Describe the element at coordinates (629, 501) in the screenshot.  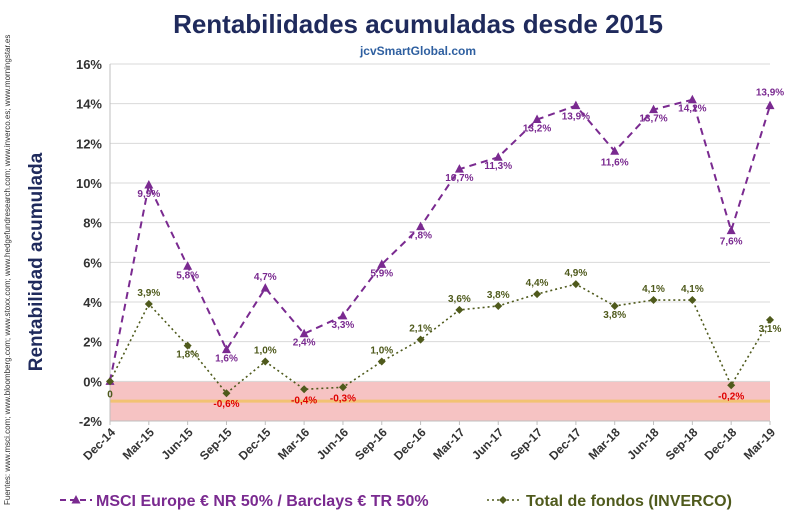
I see `legend-label-inverco: Total de fondos (INVERCO)` at that location.